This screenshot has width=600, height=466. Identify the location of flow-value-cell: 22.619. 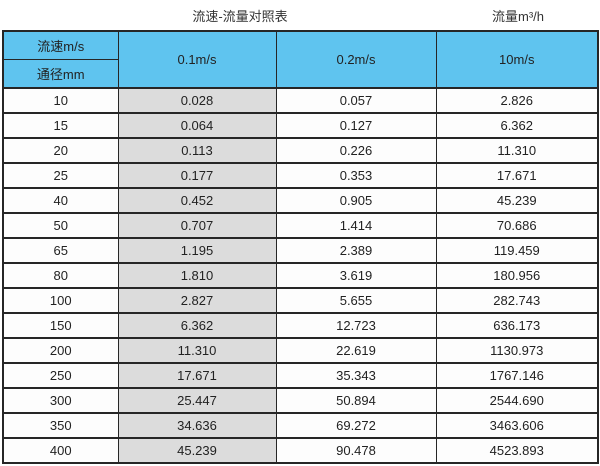
(356, 350).